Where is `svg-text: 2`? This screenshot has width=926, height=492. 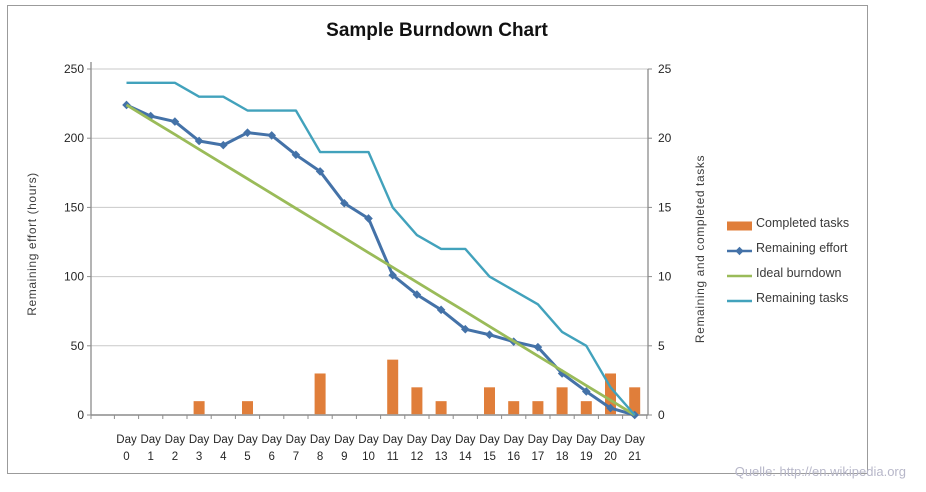 svg-text: 2 is located at coordinates (175, 457).